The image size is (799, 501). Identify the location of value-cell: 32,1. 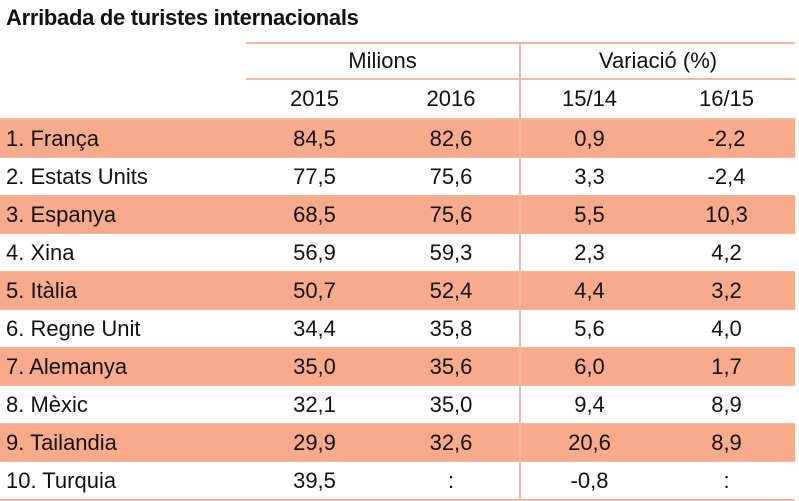
(314, 404).